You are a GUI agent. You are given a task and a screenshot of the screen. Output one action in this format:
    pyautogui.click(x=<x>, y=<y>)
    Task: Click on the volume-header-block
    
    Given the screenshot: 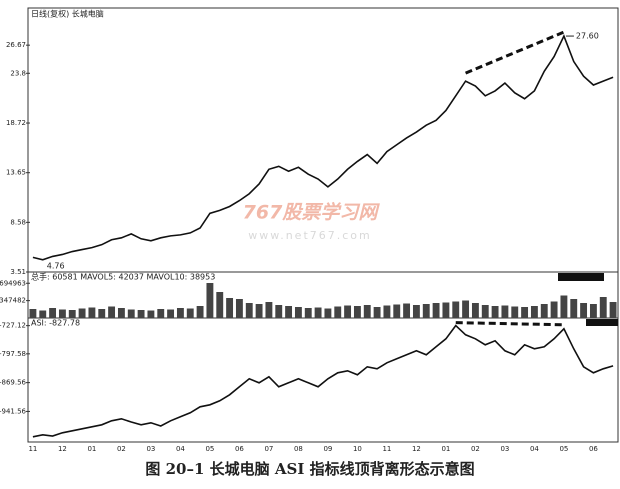 What is the action you would take?
    pyautogui.click(x=581, y=277)
    